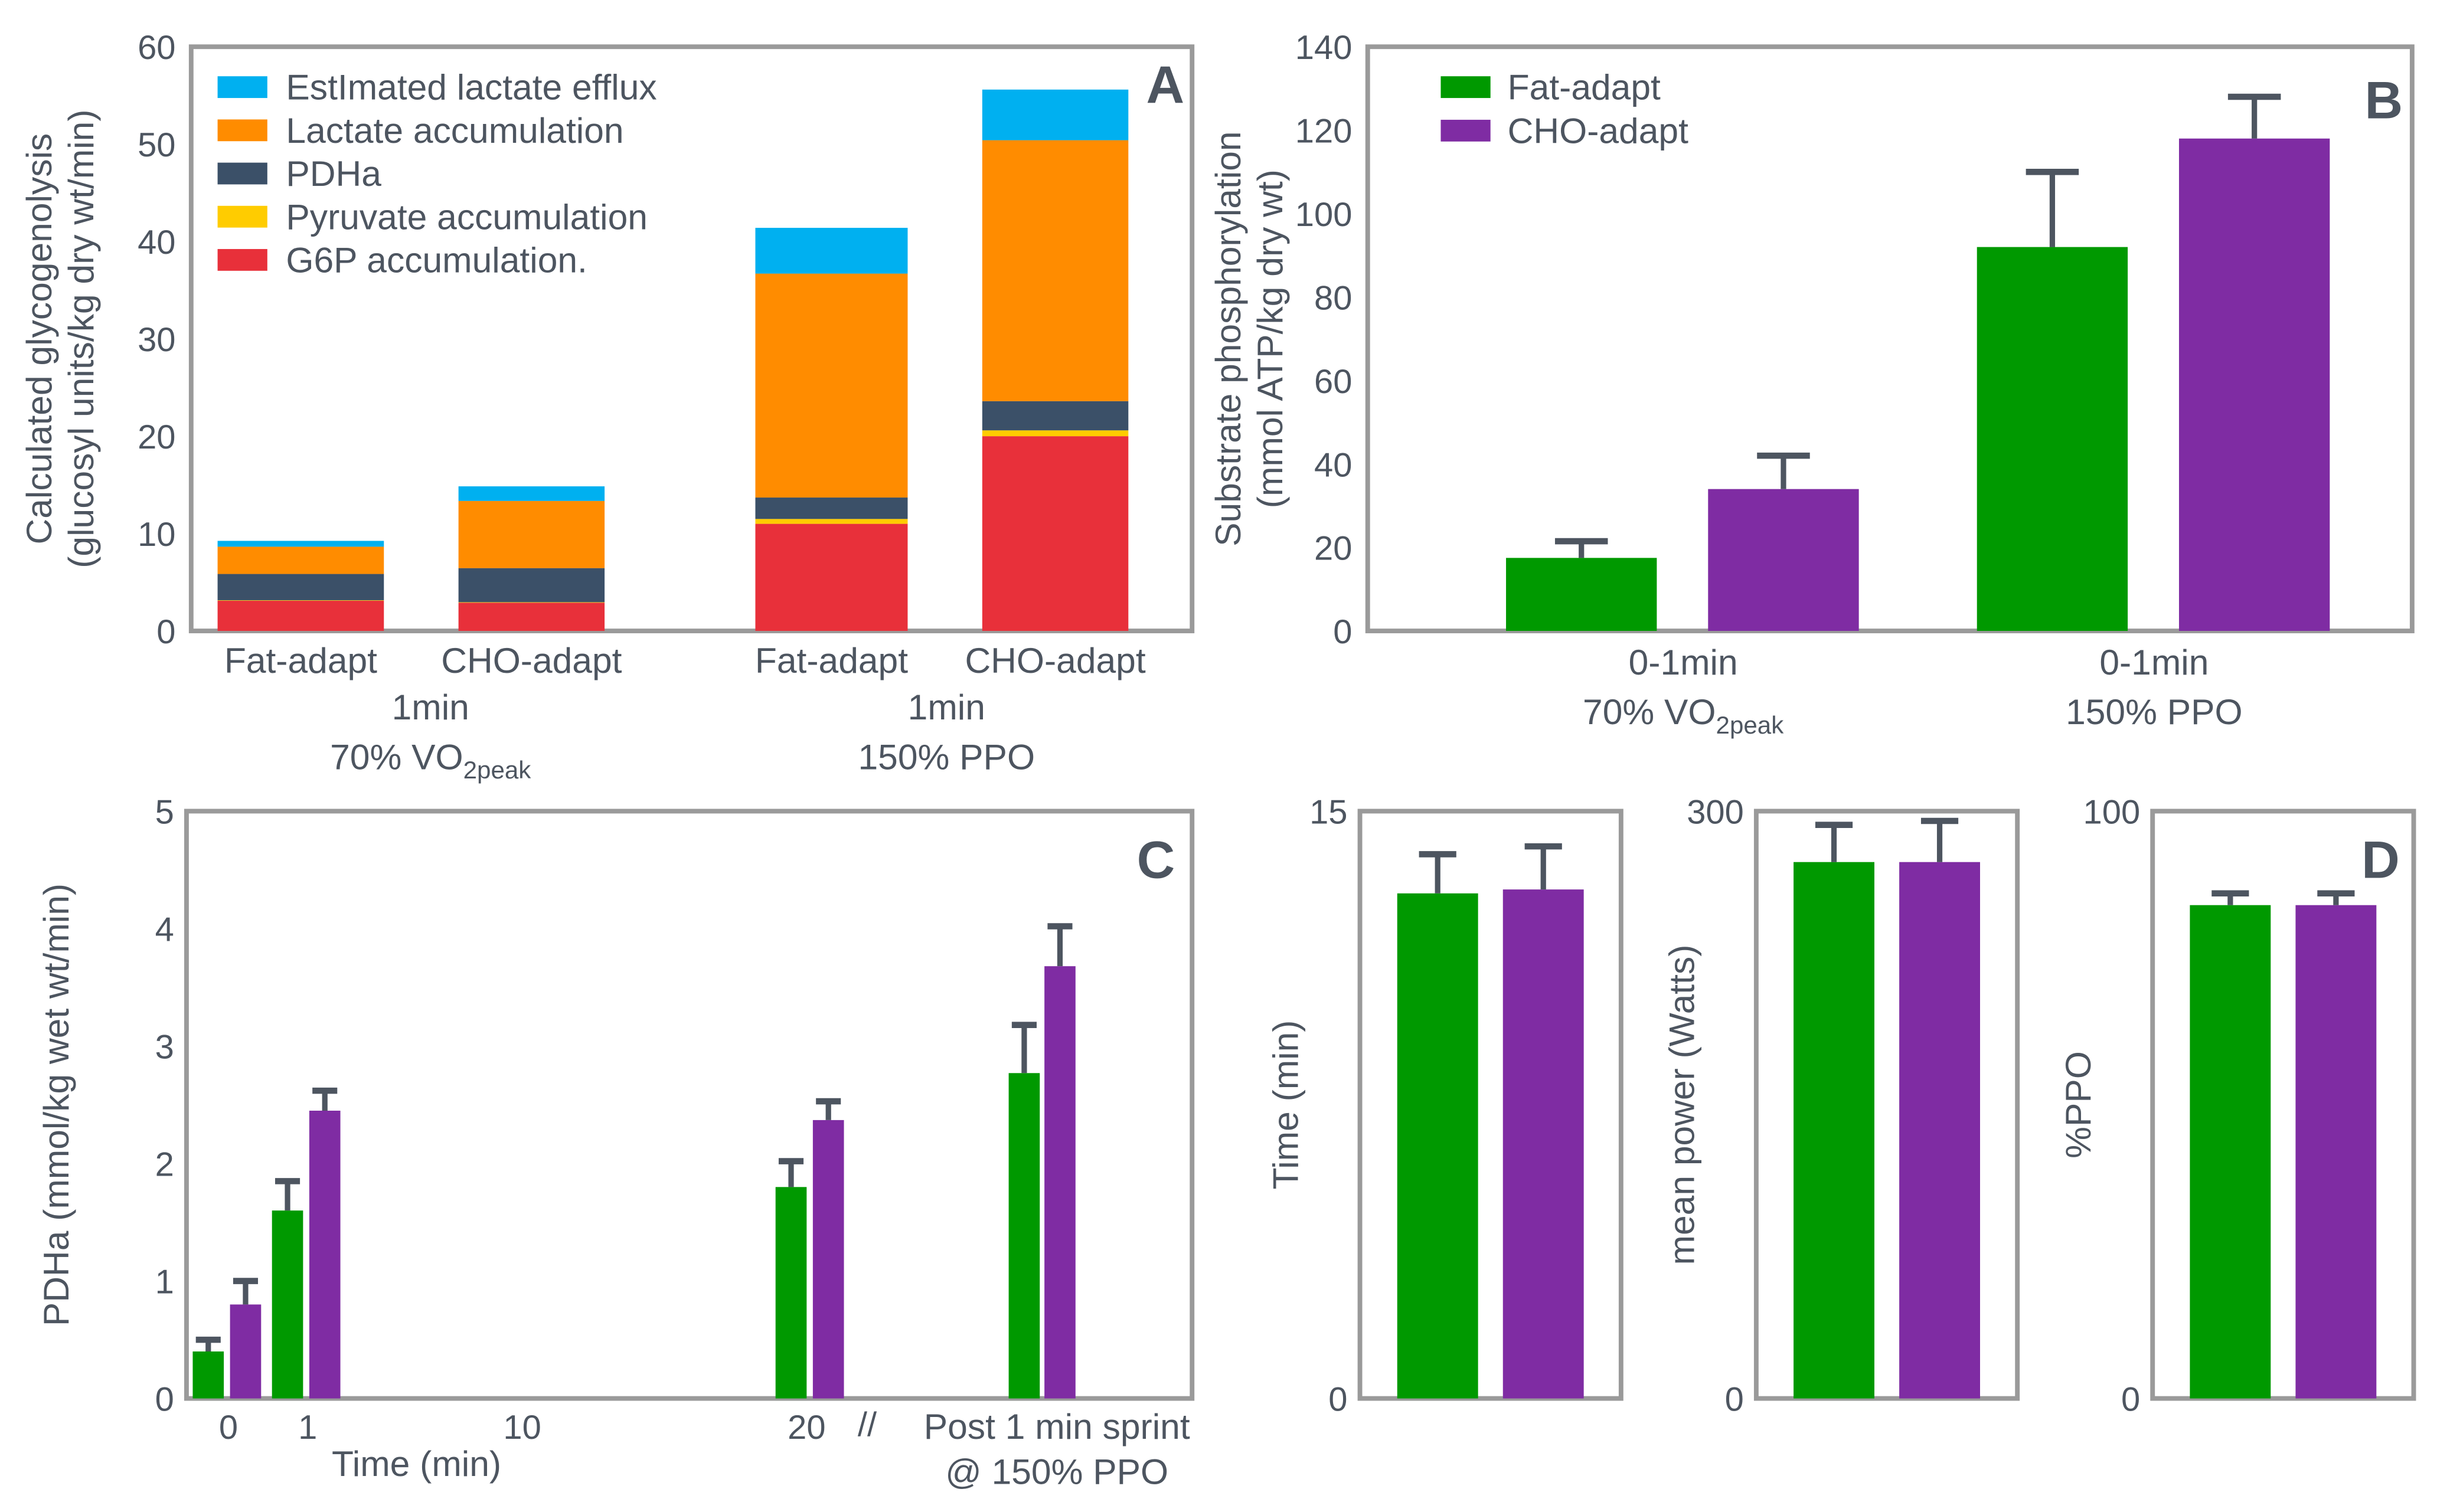  I want to click on legend-swatch-lactate, so click(242, 130).